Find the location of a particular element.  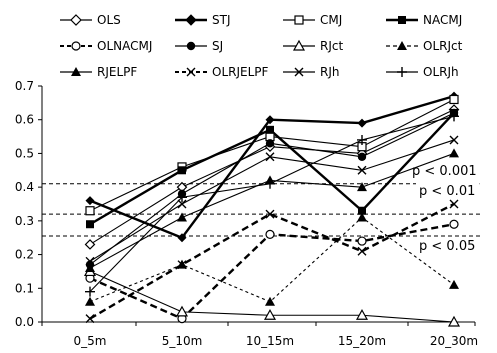

y-tick-label: 0.5 is located at coordinates (24, 153).